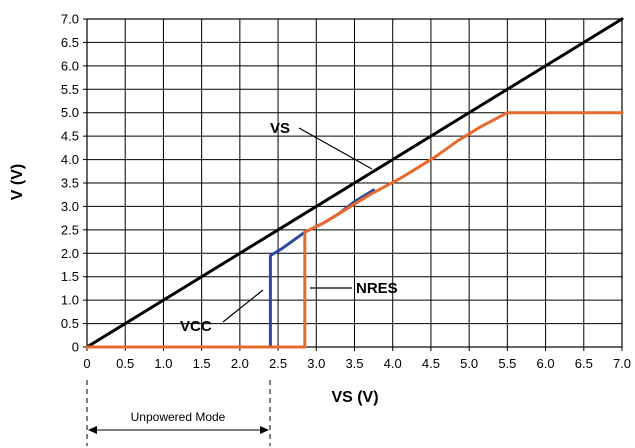 This screenshot has height=448, width=635. What do you see at coordinates (70, 89) in the screenshot?
I see `y-tick-label: 5.5` at bounding box center [70, 89].